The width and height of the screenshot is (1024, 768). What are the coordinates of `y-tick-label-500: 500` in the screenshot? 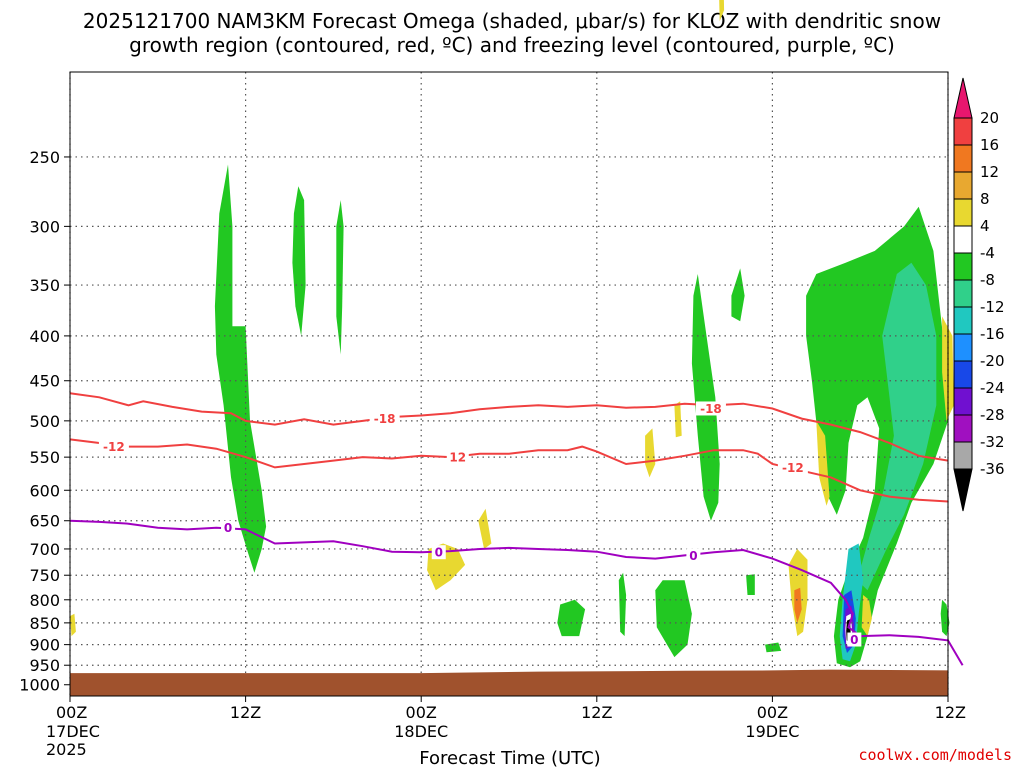 It's located at (44, 421).